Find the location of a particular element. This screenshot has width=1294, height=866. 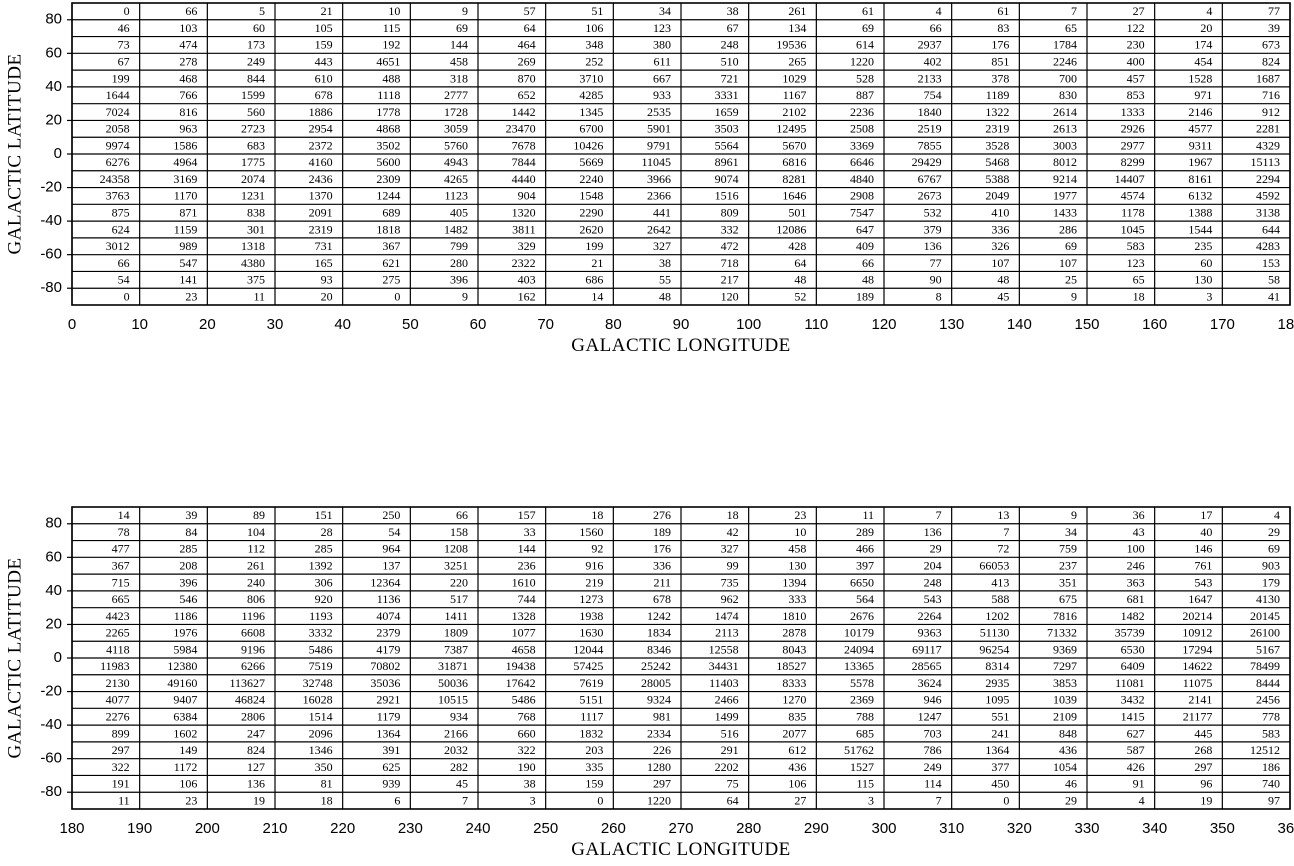

cell-value: 1333 is located at coordinates (1133, 112).